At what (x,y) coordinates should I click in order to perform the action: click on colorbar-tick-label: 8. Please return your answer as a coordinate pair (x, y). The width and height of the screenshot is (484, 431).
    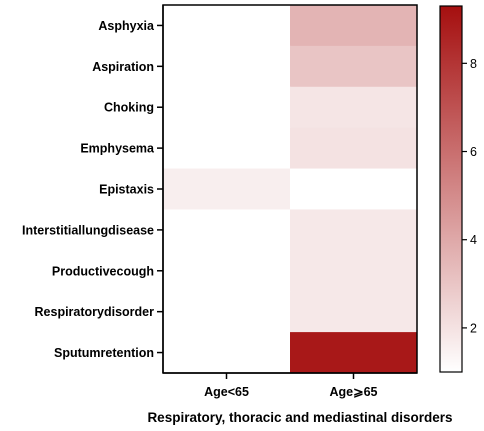
    Looking at the image, I should click on (473, 64).